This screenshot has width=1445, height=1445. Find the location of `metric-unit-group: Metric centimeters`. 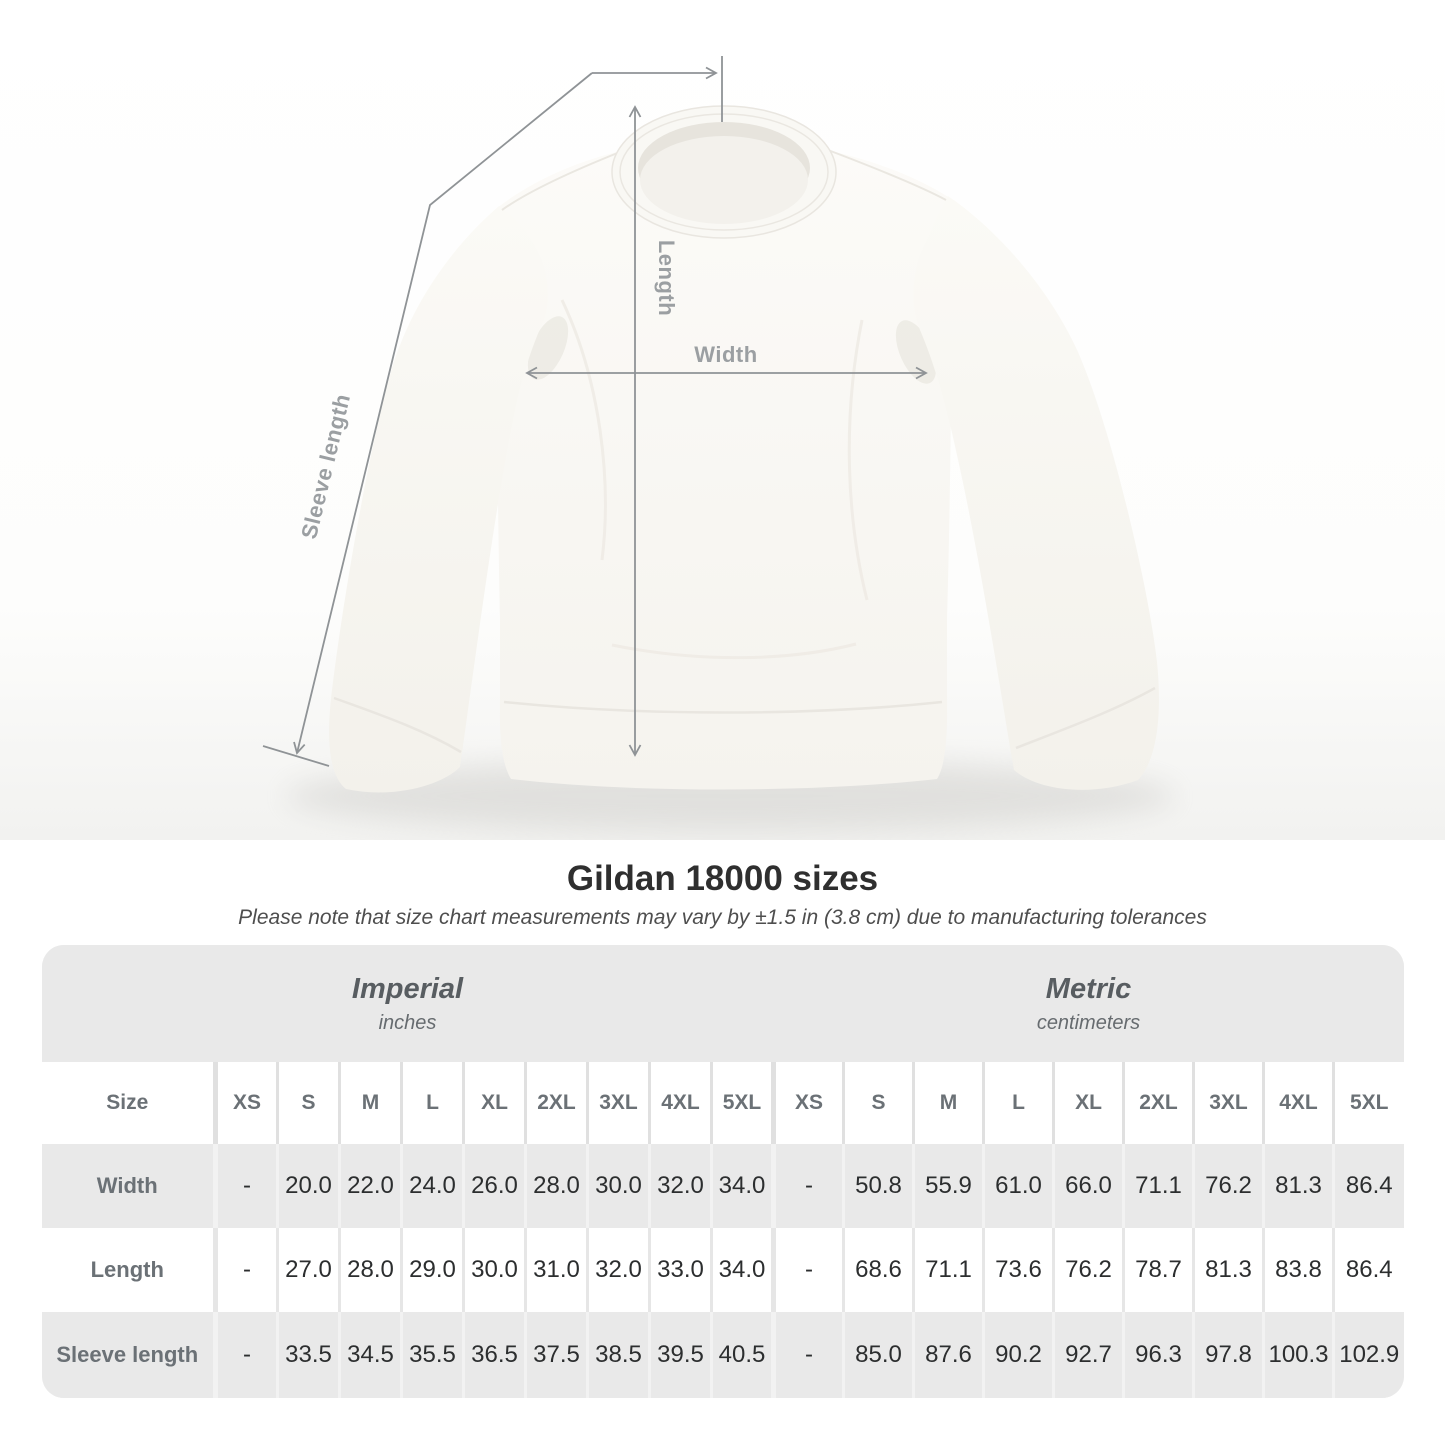

metric-unit-group: Metric centimeters is located at coordinates (1089, 1003).